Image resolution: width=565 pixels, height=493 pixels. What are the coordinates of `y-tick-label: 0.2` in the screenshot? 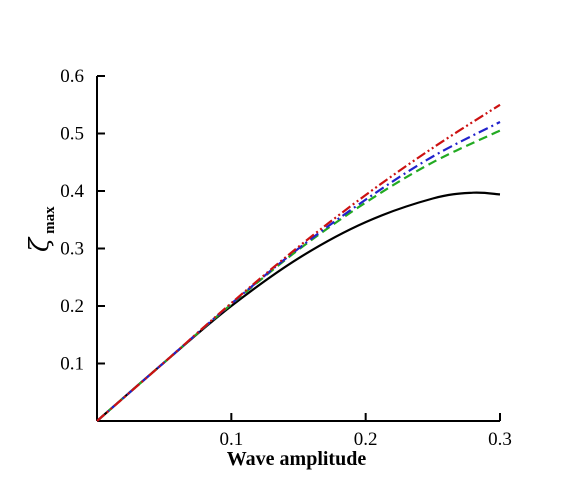 It's located at (72, 306).